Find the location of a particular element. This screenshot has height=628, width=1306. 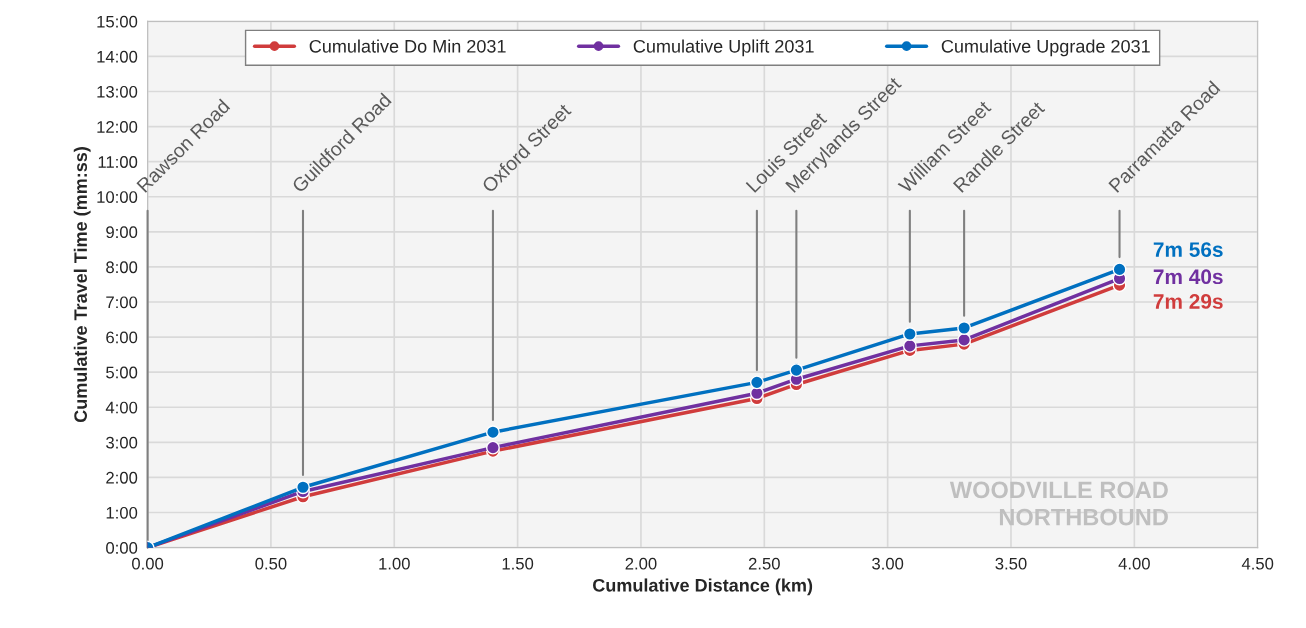

y-tick-label: 4:00 is located at coordinates (121, 407).